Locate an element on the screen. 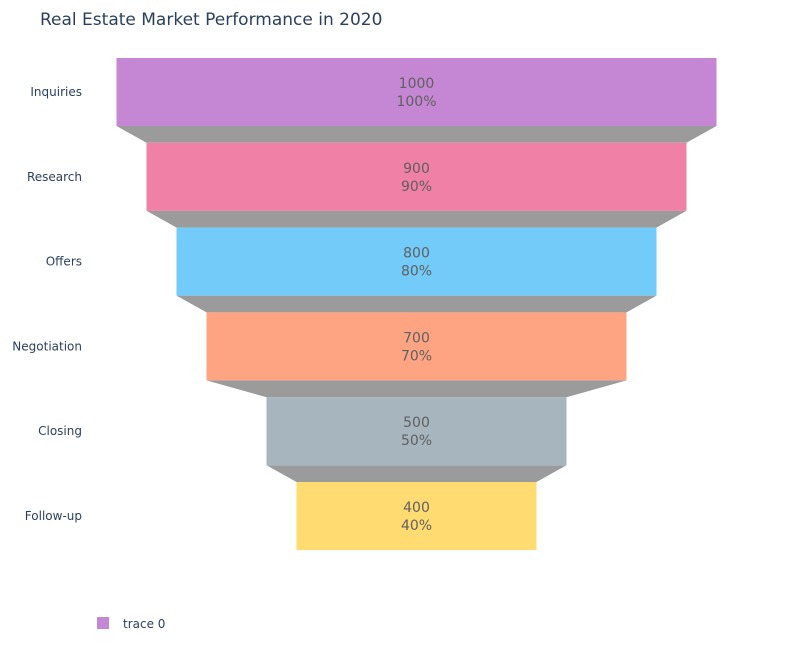 The image size is (800, 650). category-label: Closing is located at coordinates (60, 431).